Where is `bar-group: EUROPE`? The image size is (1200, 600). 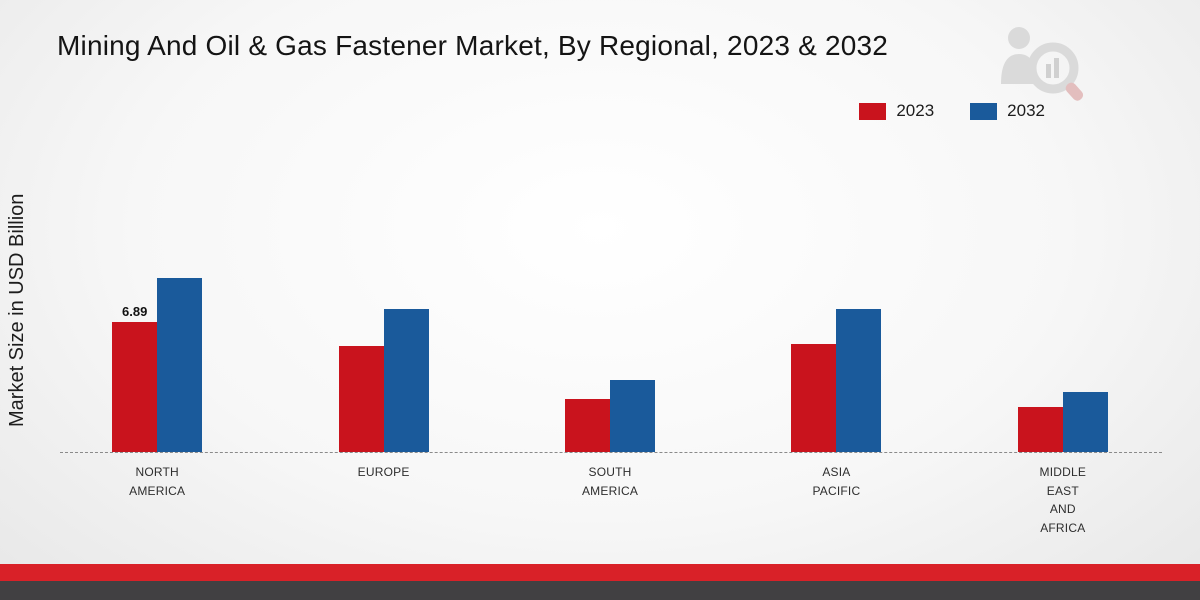 bar-group: EUROPE is located at coordinates (383, 343).